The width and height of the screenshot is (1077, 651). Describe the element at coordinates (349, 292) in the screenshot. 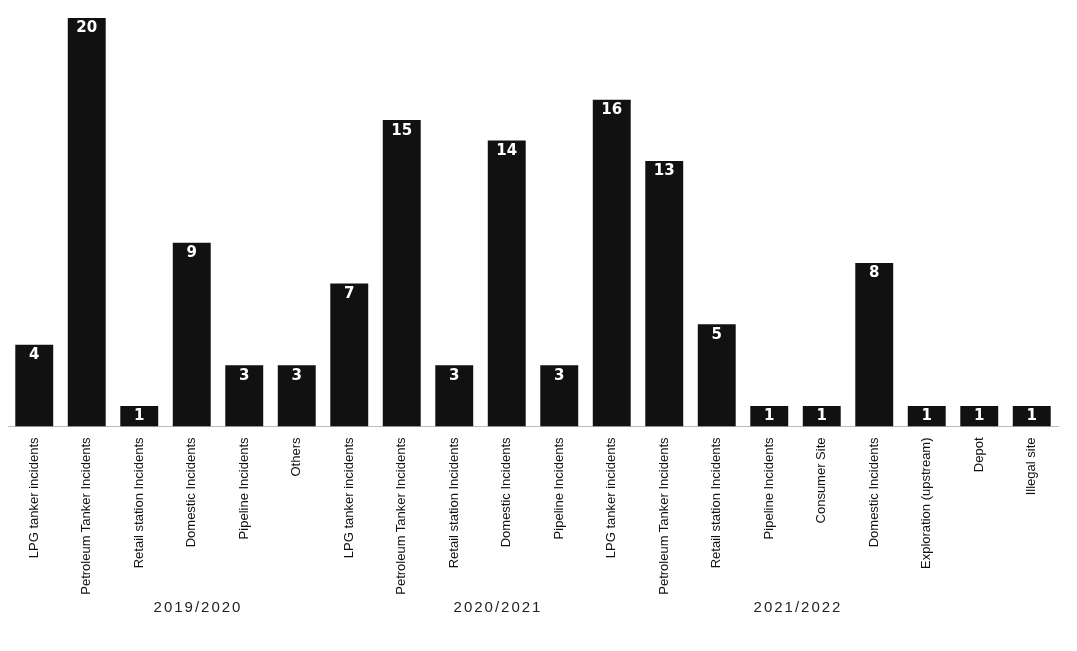

I see `data-label: 7` at that location.